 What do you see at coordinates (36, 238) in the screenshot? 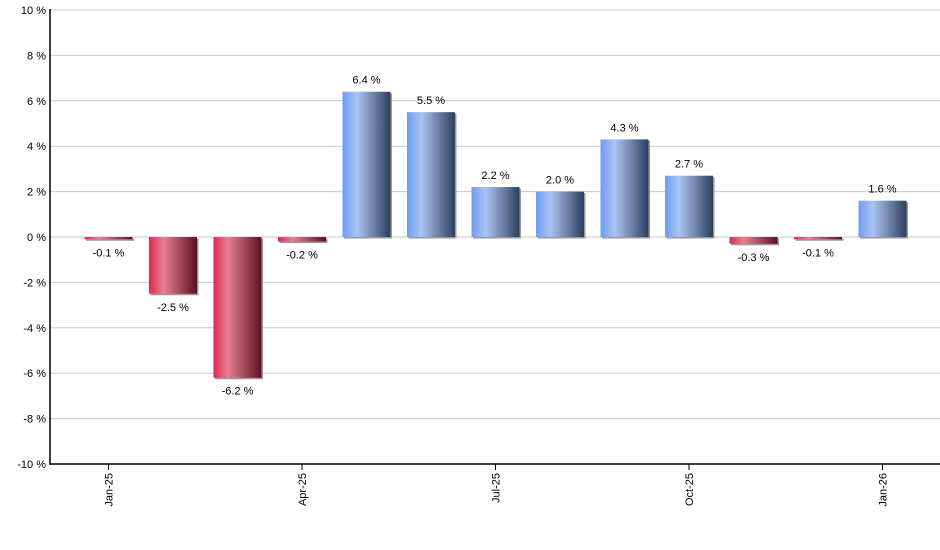
I see `y-tick-label: 0 %` at bounding box center [36, 238].